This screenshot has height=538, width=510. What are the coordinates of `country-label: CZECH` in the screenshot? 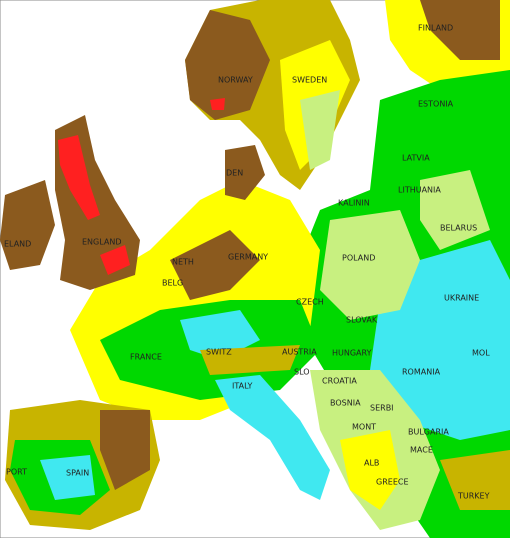 It's located at (310, 302).